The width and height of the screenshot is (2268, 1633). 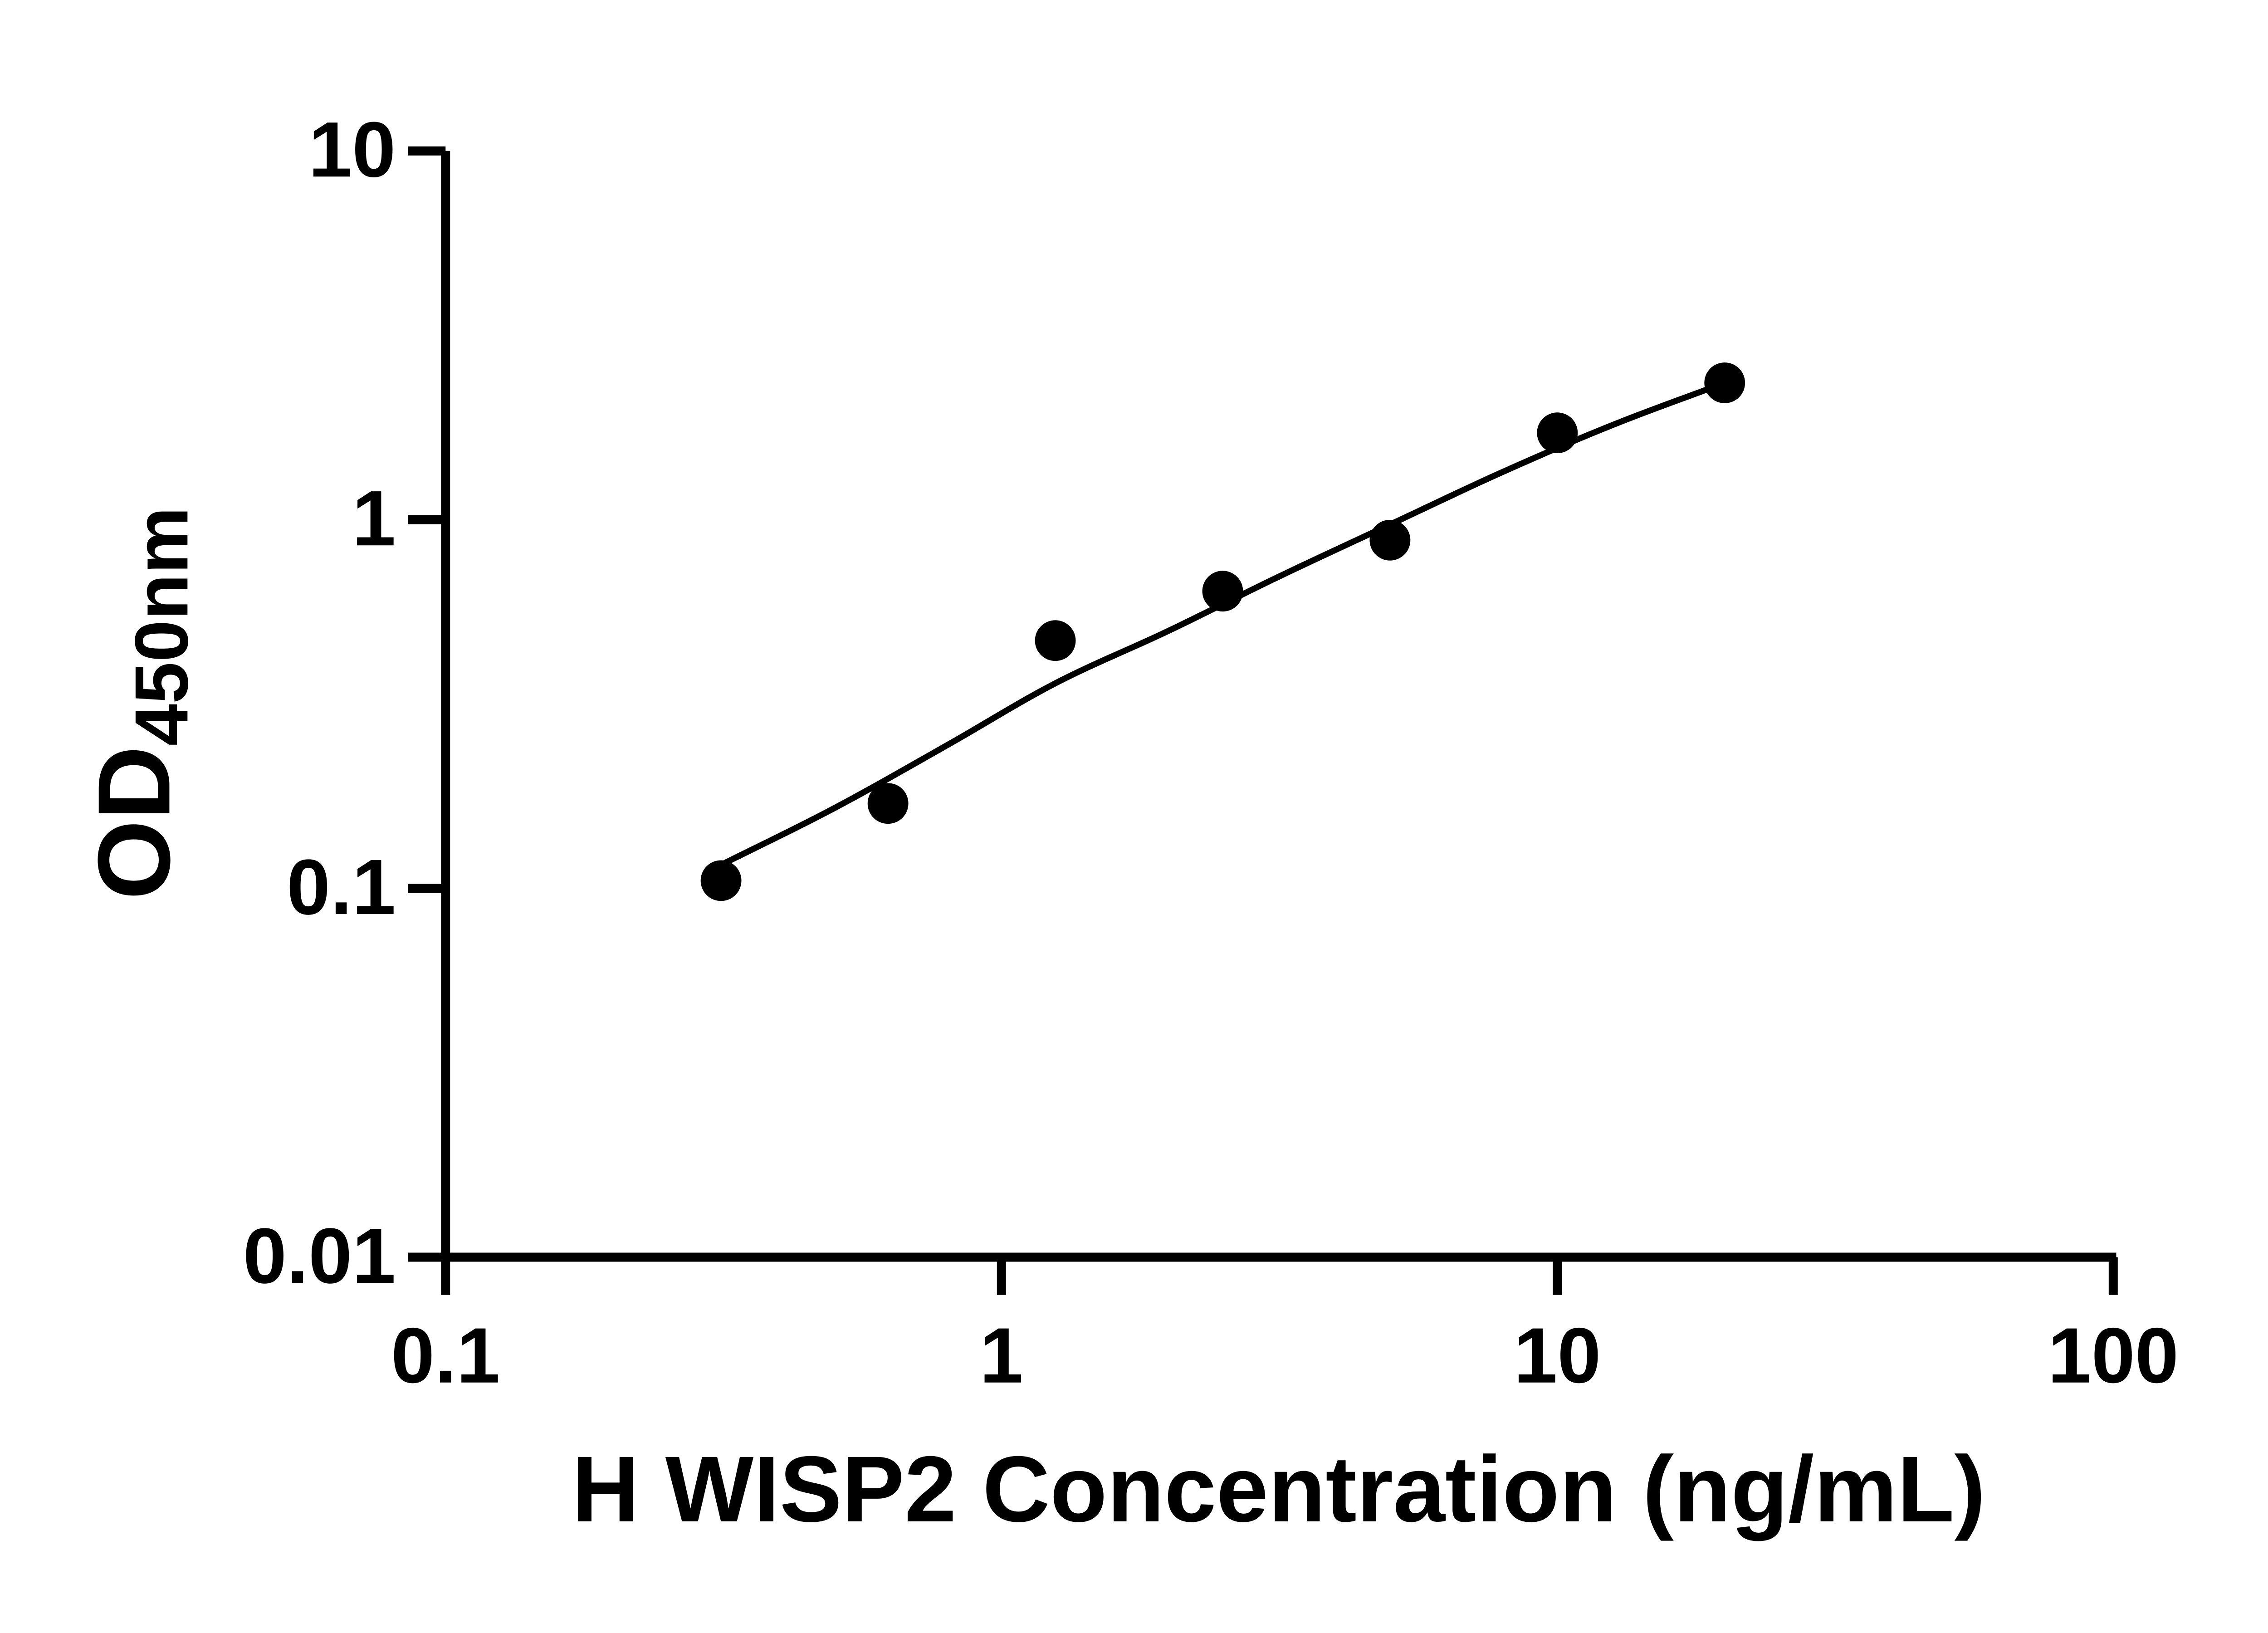 I want to click on fit-curve-line, so click(x=1222, y=624).